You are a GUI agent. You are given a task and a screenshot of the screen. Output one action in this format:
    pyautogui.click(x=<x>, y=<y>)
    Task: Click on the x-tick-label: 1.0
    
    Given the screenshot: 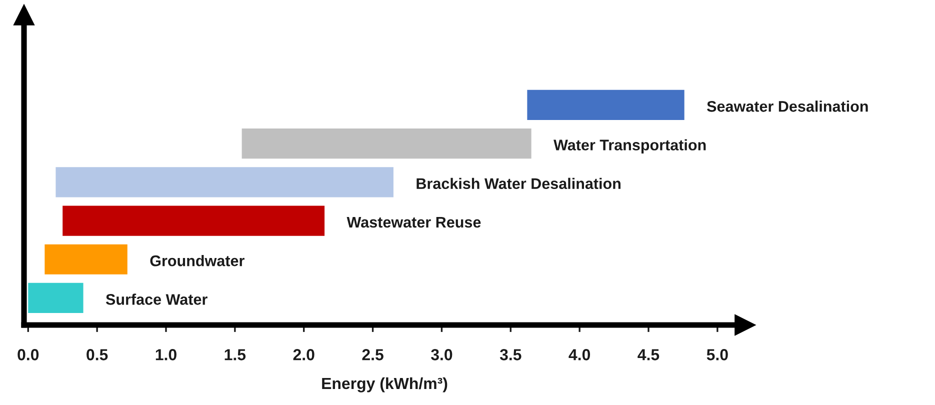 What is the action you would take?
    pyautogui.click(x=166, y=354)
    